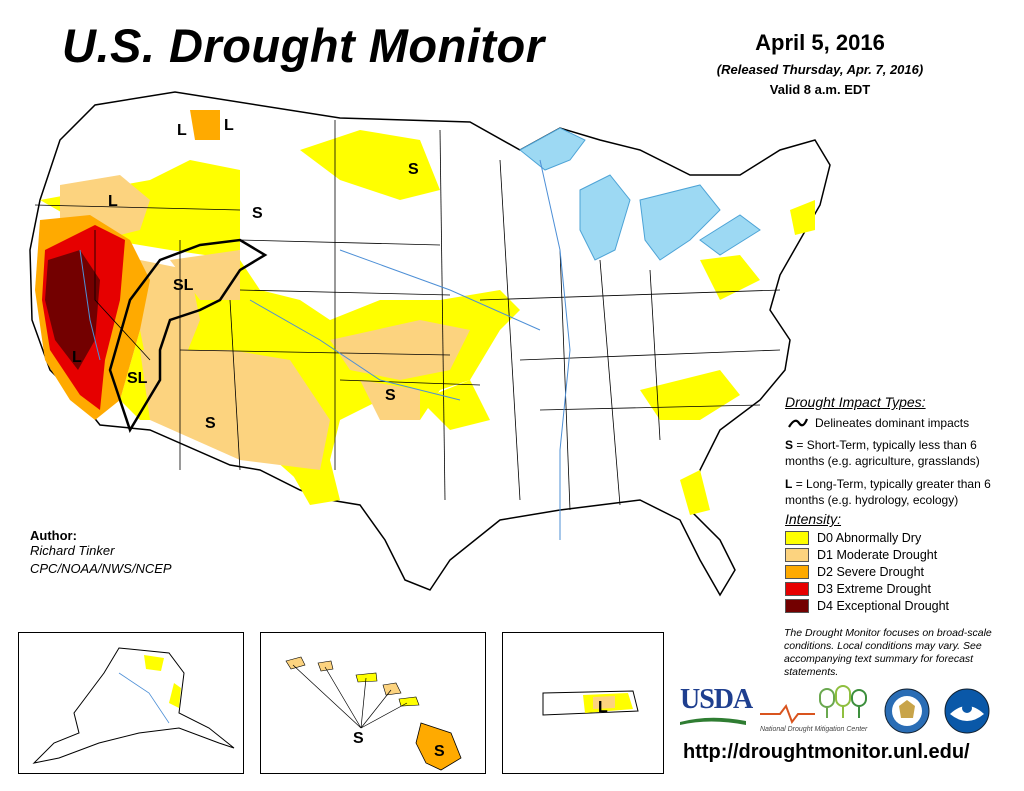 The height and width of the screenshot is (791, 1024). I want to click on d2-label: D2 Severe Drought, so click(871, 572).